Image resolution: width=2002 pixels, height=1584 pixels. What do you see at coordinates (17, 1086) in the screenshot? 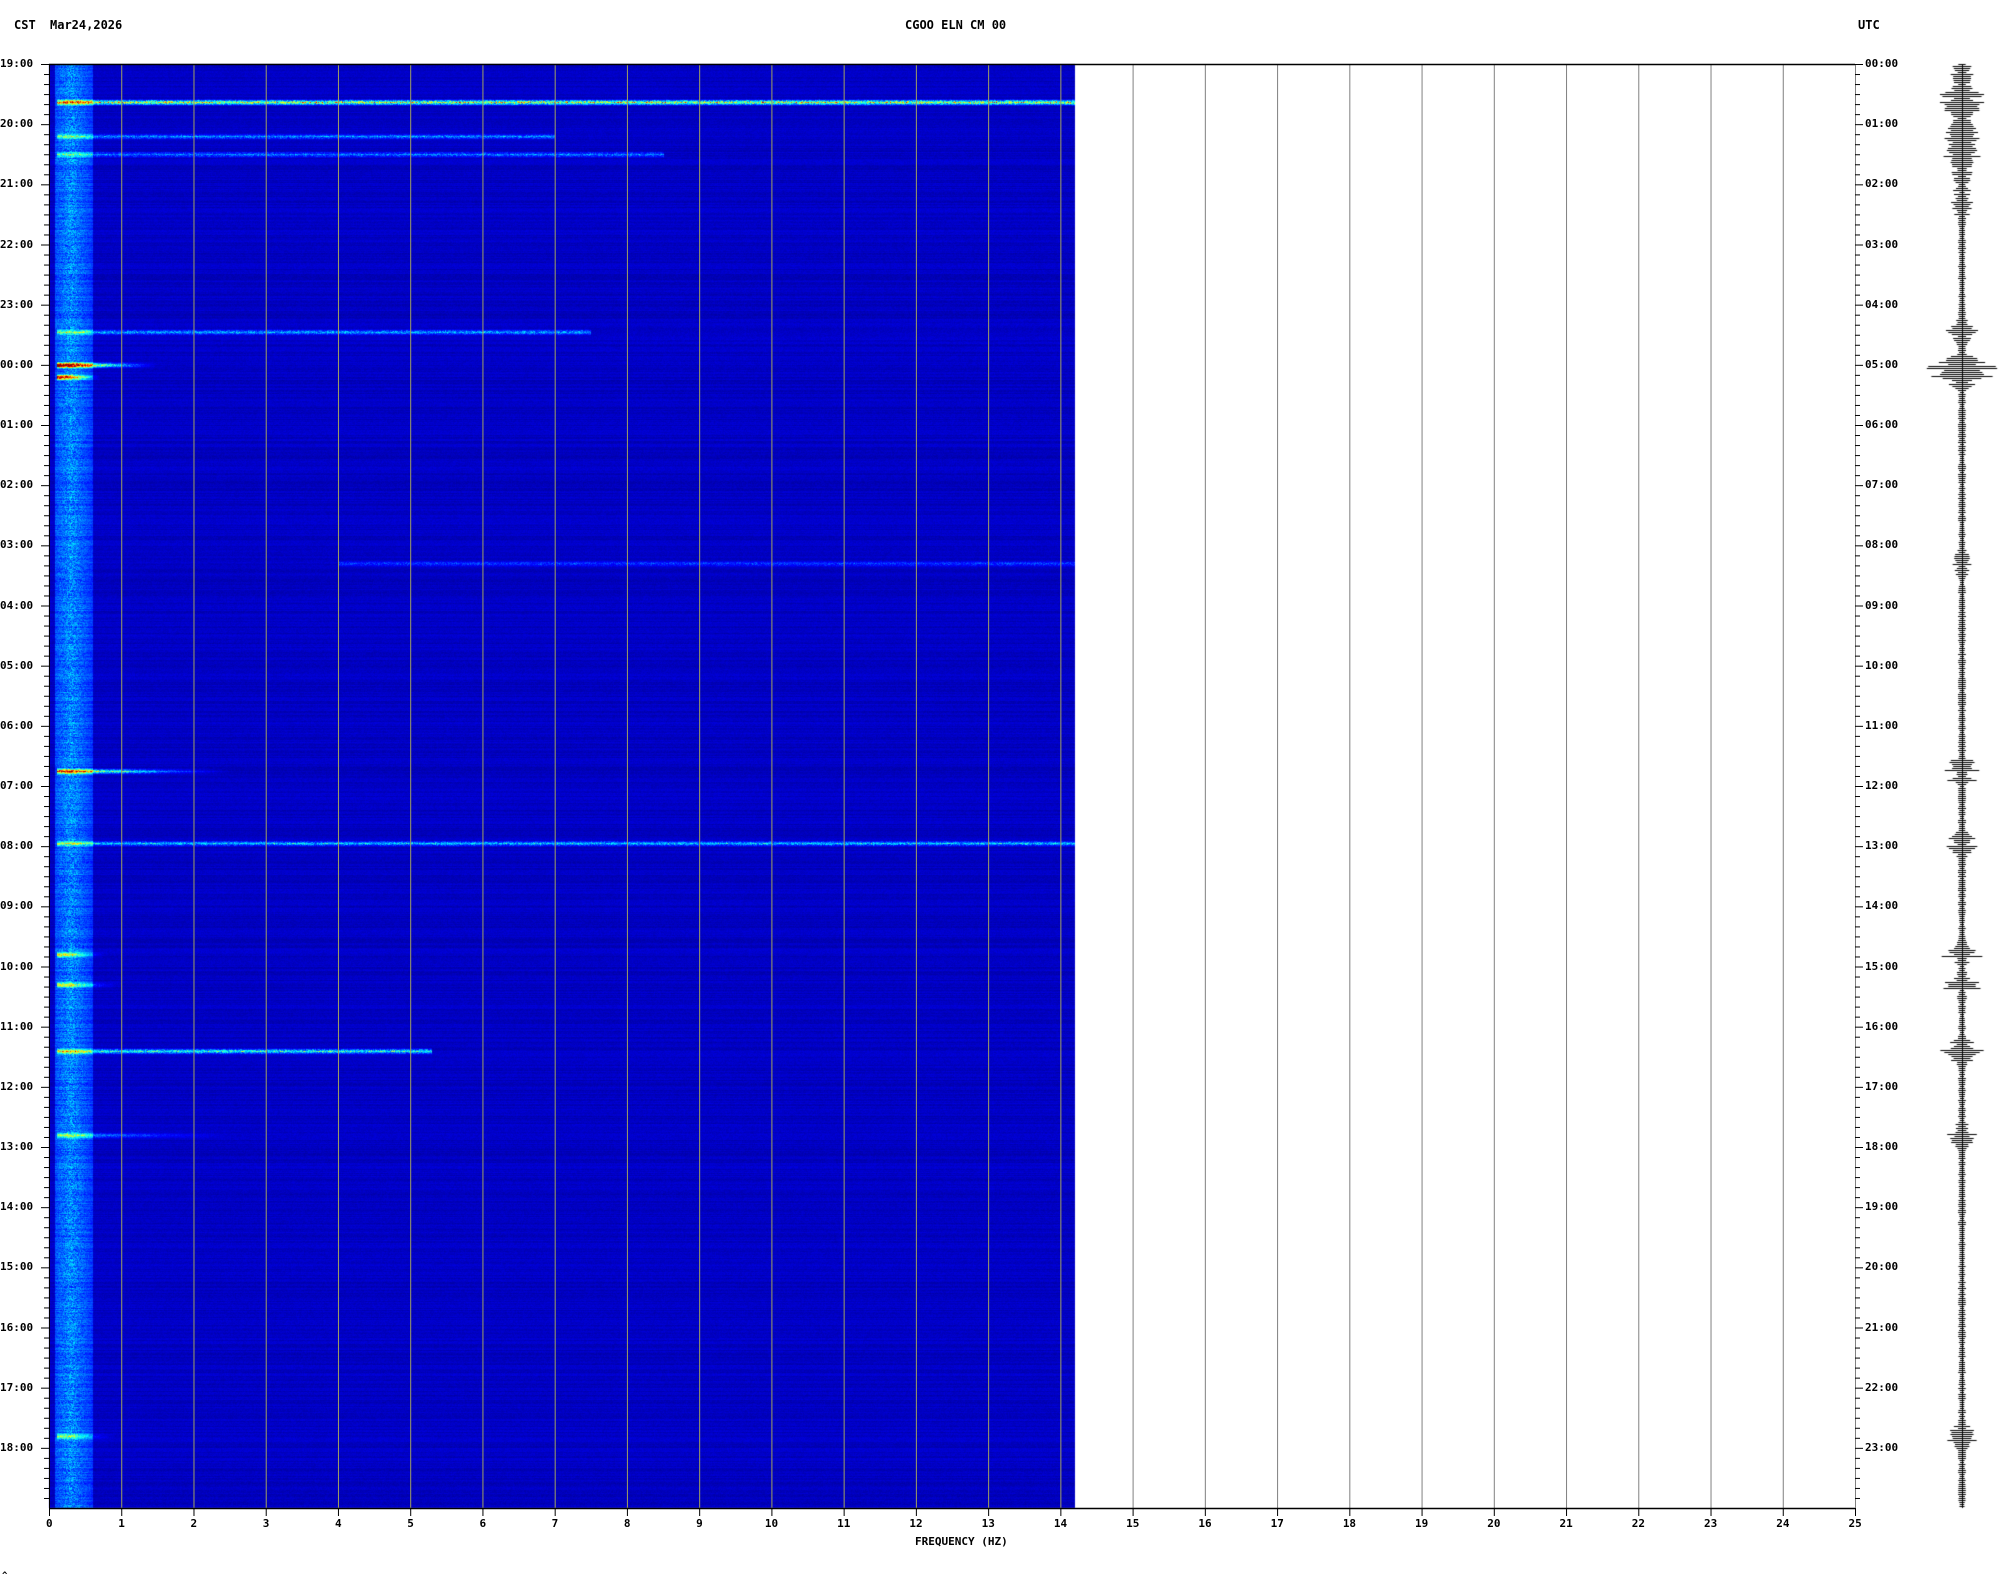
I see `left-time-label: 12:00` at bounding box center [17, 1086].